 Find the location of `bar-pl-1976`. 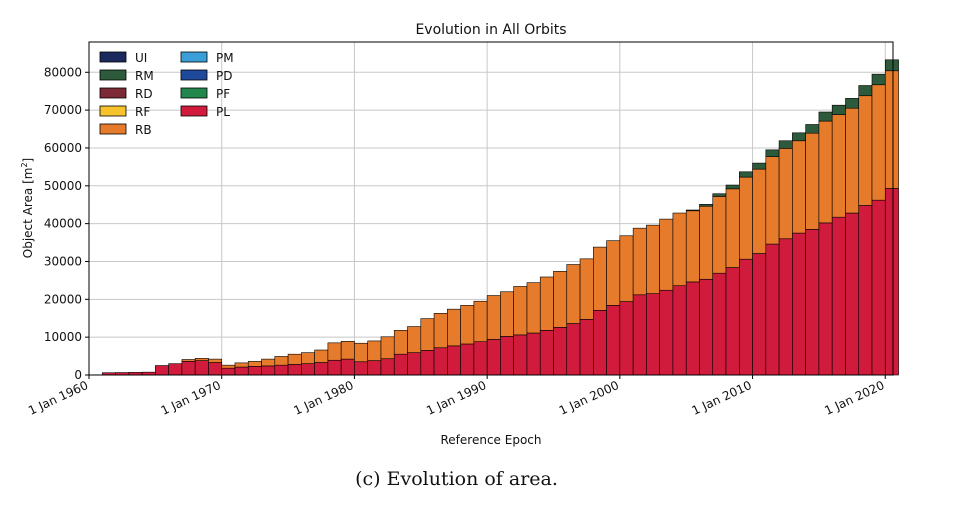

bar-pl-1976 is located at coordinates (308, 369).